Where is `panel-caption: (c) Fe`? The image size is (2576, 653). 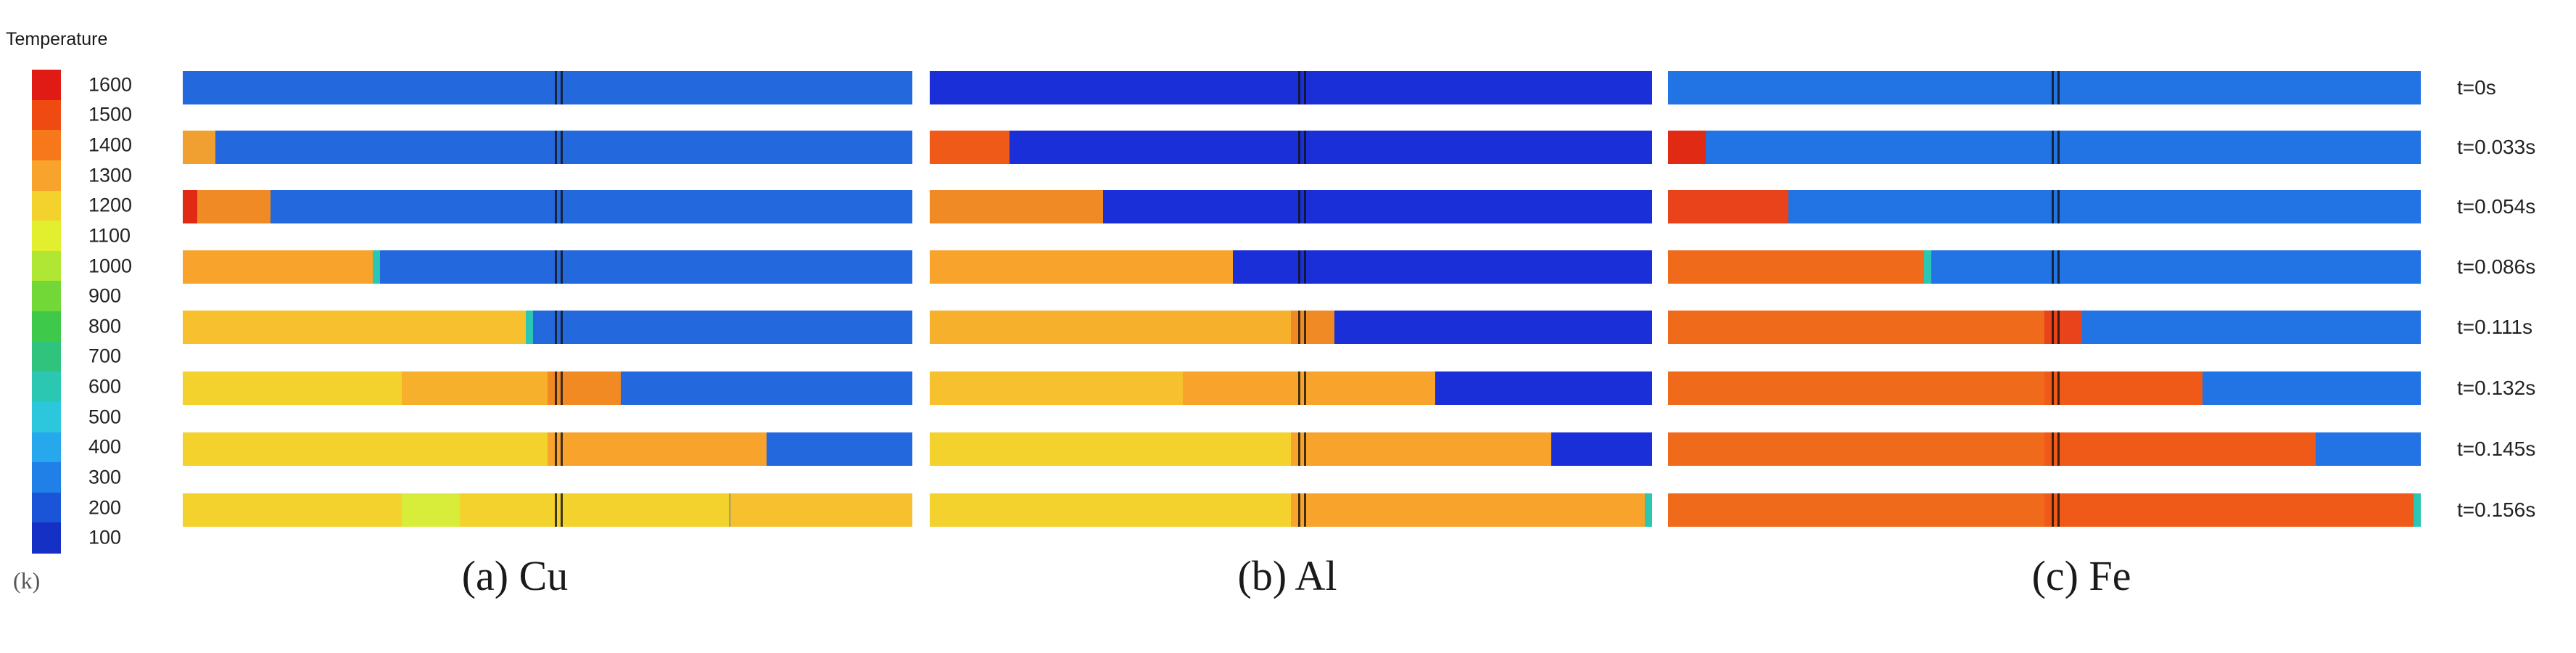
panel-caption: (c) Fe is located at coordinates (2081, 575).